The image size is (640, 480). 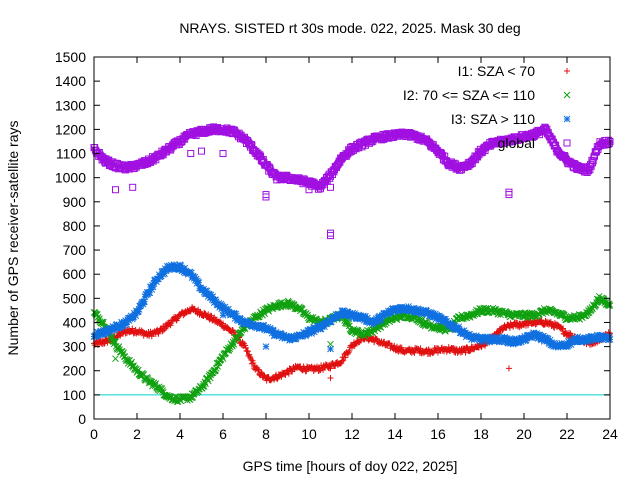 I want to click on x-tick-label: 18, so click(x=481, y=434).